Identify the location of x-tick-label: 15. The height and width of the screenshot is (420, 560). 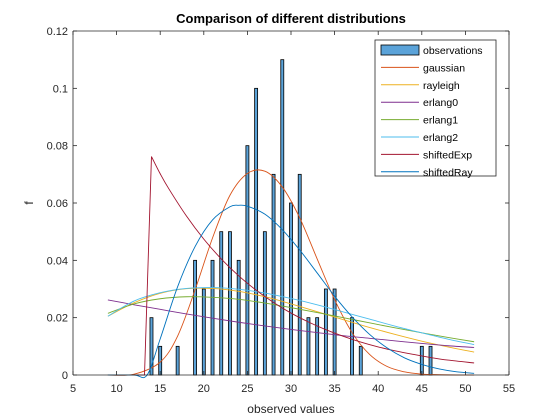
(160, 389).